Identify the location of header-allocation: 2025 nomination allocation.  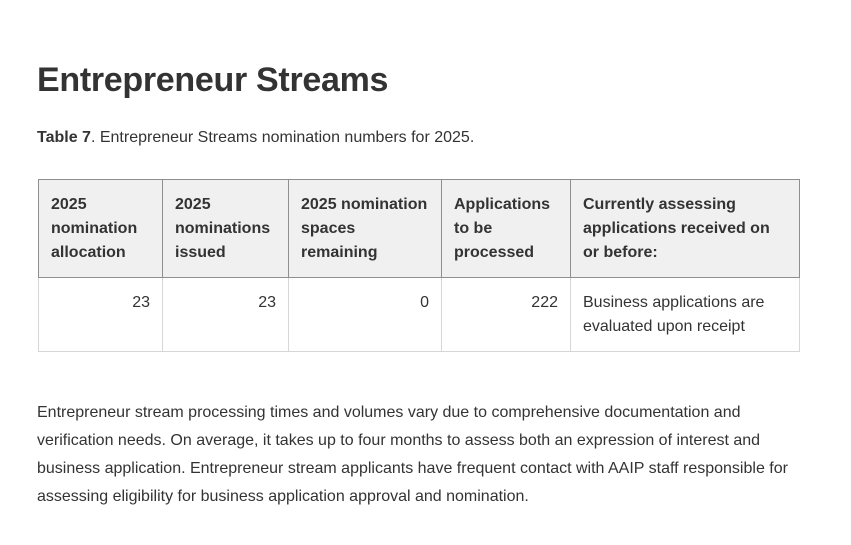
(100, 228).